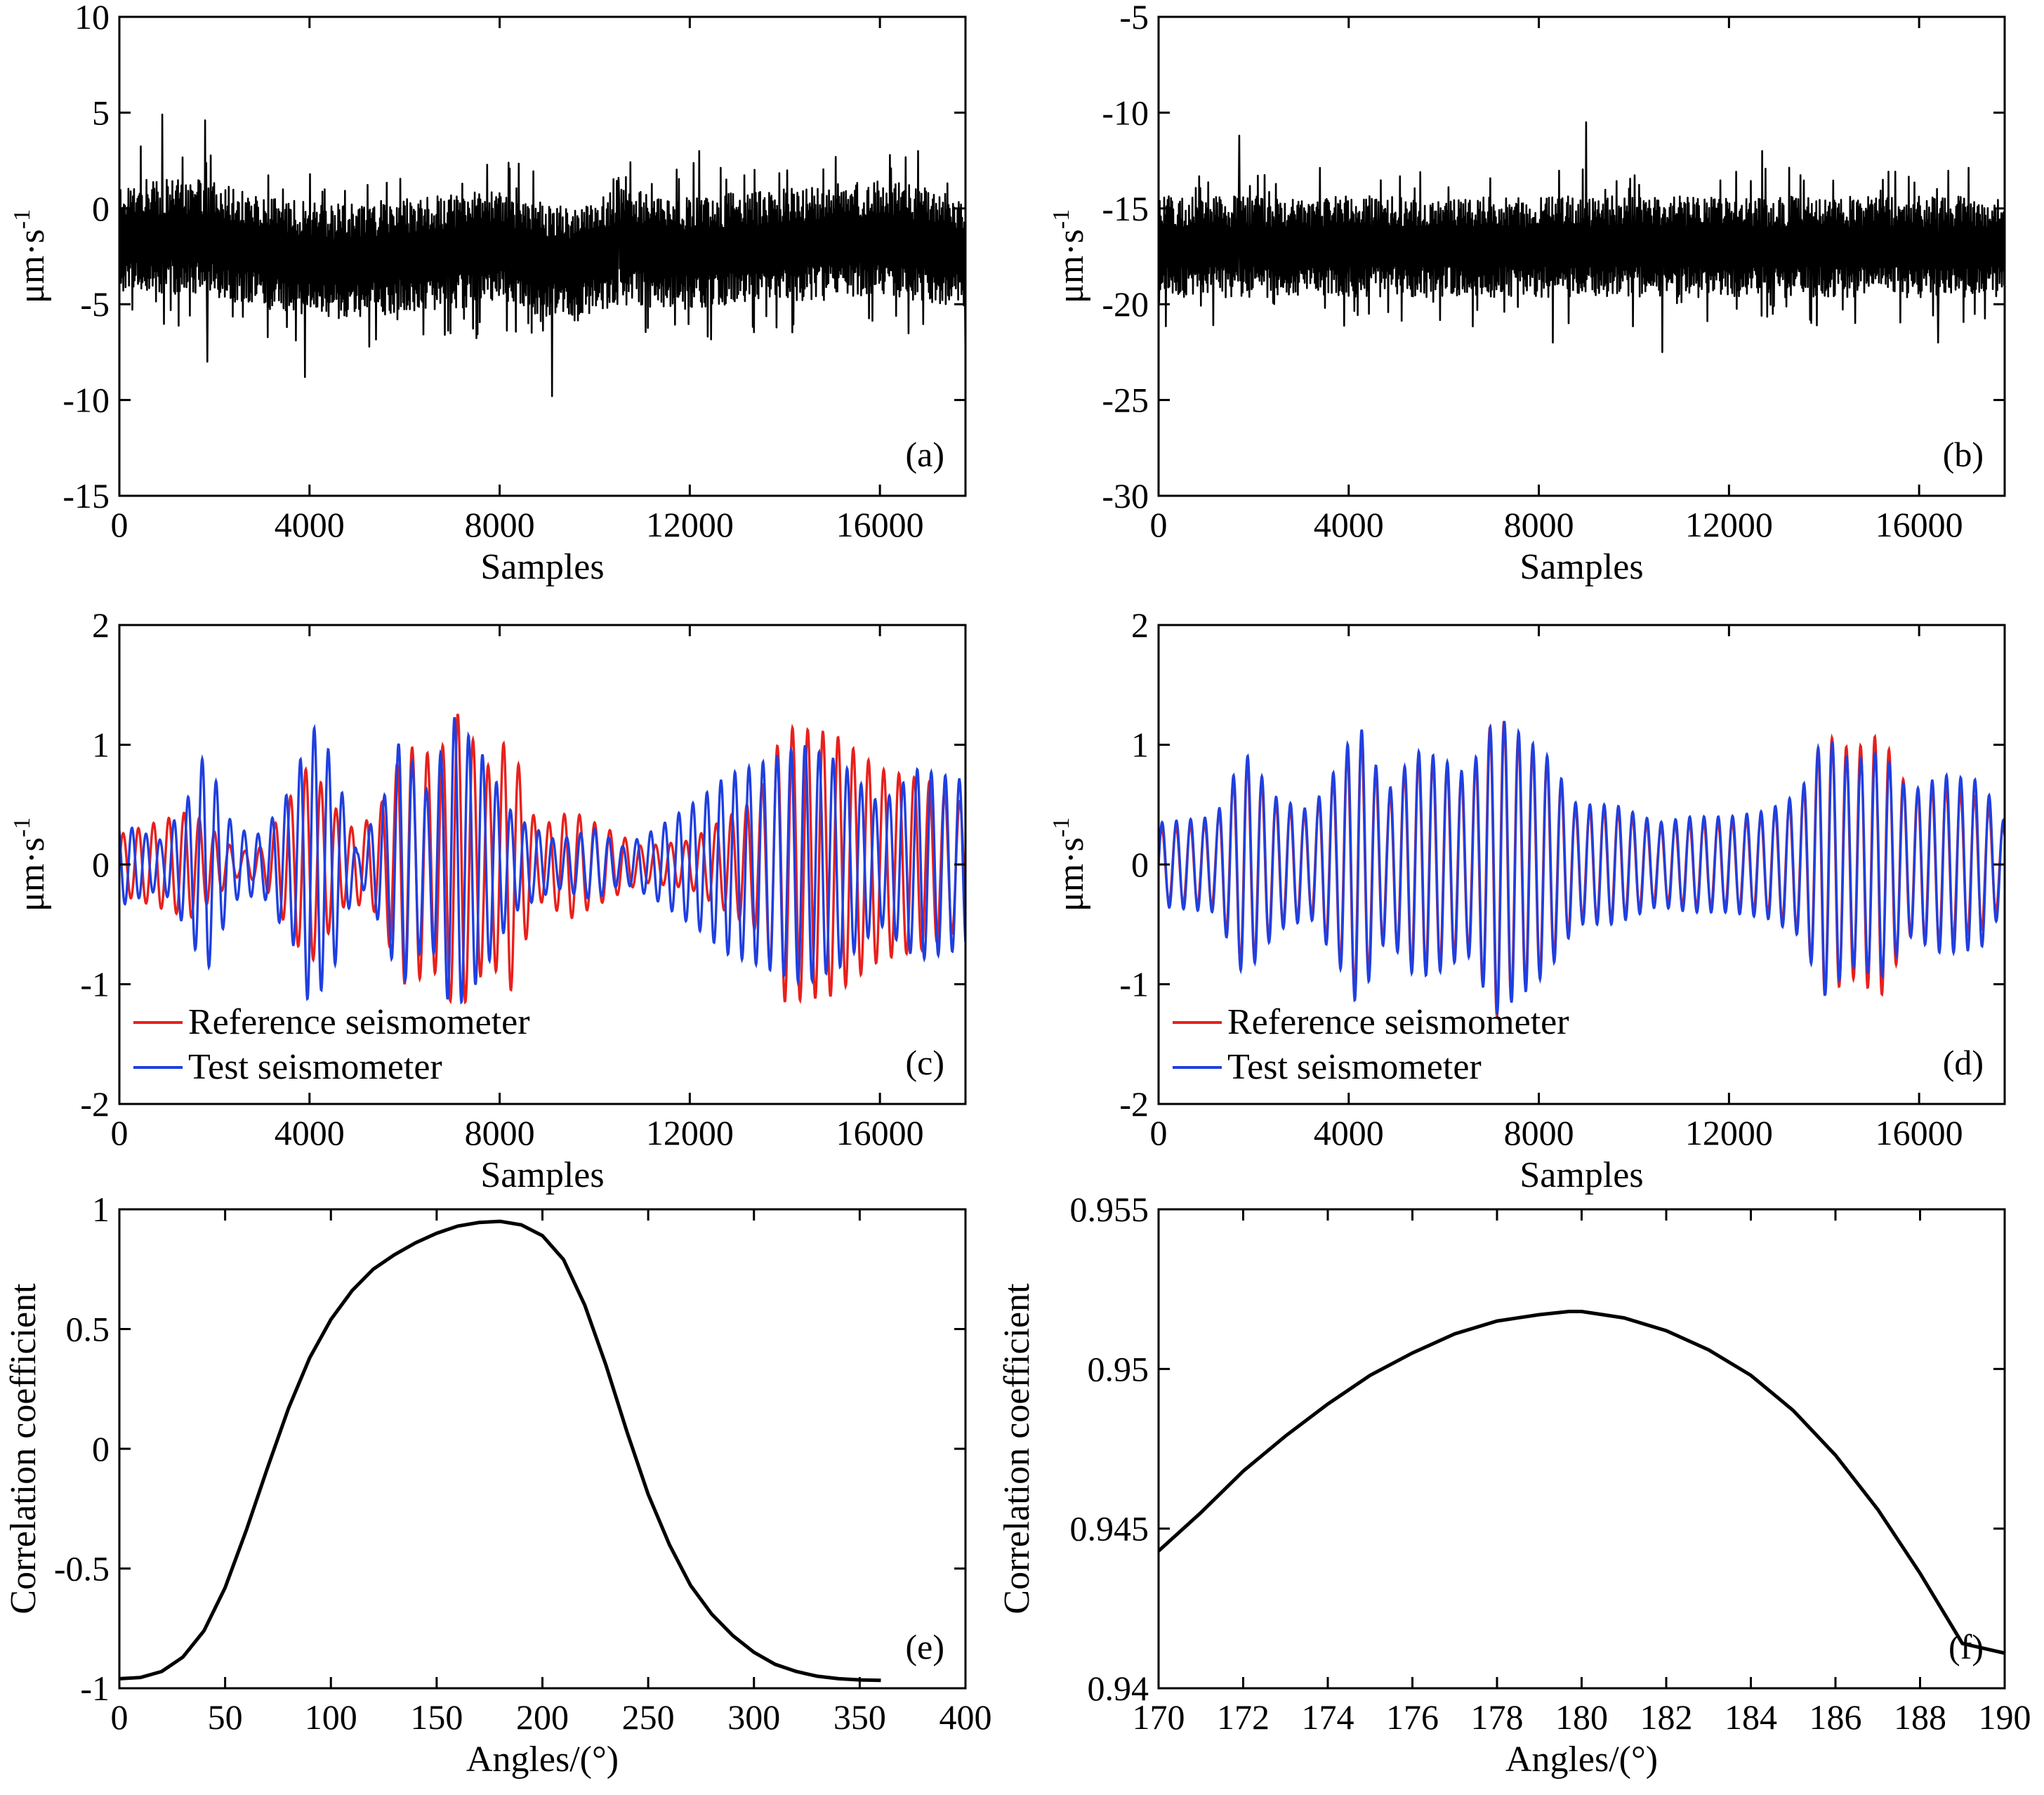 Image resolution: width=2044 pixels, height=1795 pixels. I want to click on x-tick-label: 182, so click(1666, 1717).